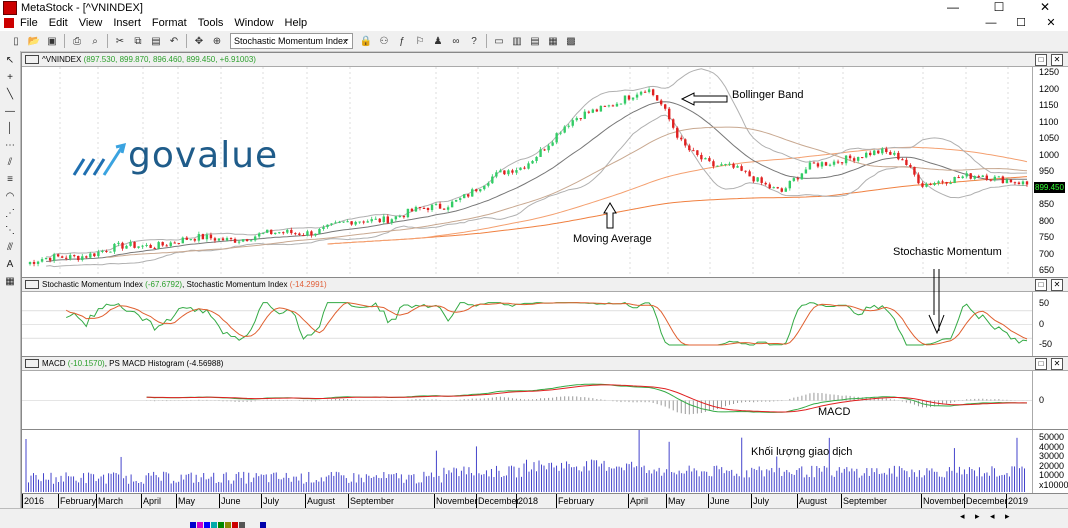 The height and width of the screenshot is (528, 1068). Describe the element at coordinates (1021, 23) in the screenshot. I see `doc-restore-button: ☐` at that location.